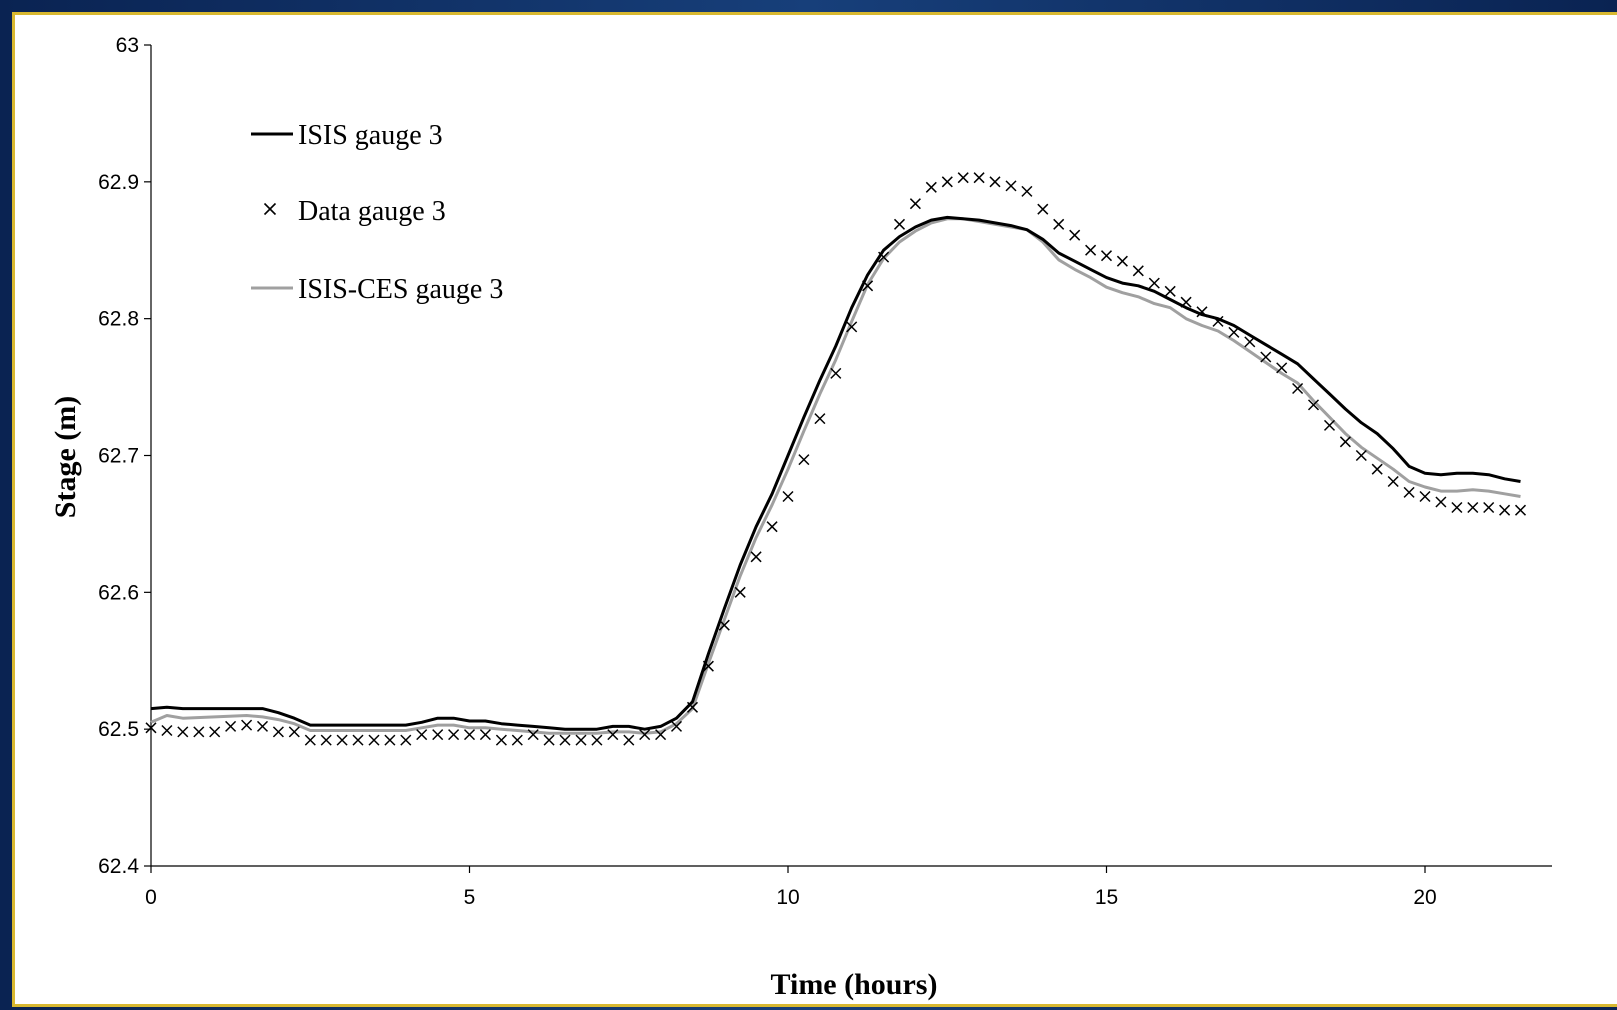 The image size is (1617, 1010). I want to click on x-axis-title: Time (hours), so click(854, 984).